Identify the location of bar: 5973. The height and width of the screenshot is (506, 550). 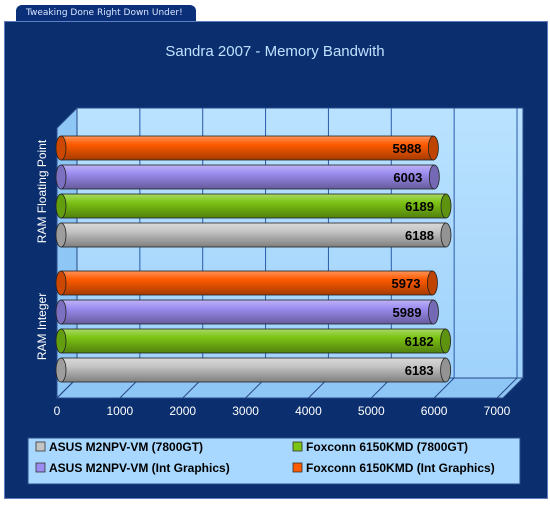
(246, 283).